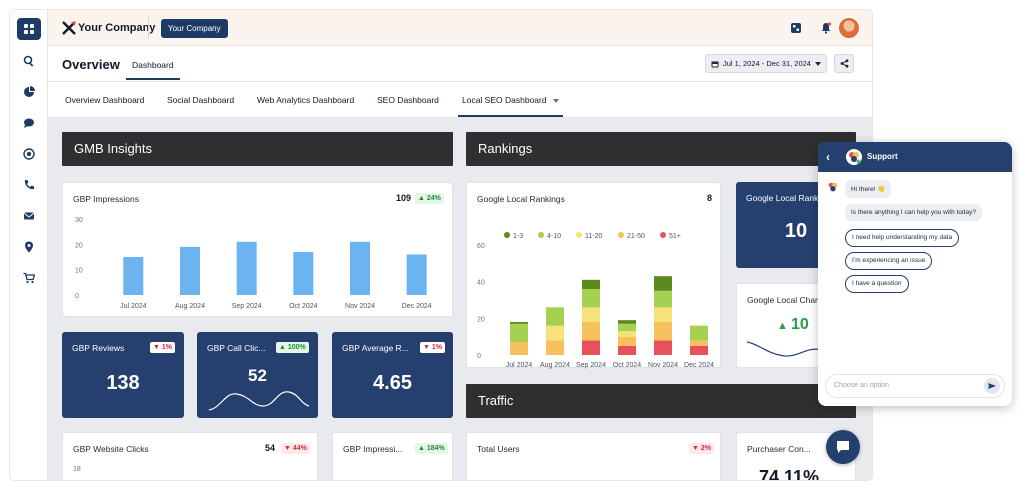 This screenshot has height=486, width=1024. Describe the element at coordinates (79, 271) in the screenshot. I see `y-tick-label: 10` at that location.